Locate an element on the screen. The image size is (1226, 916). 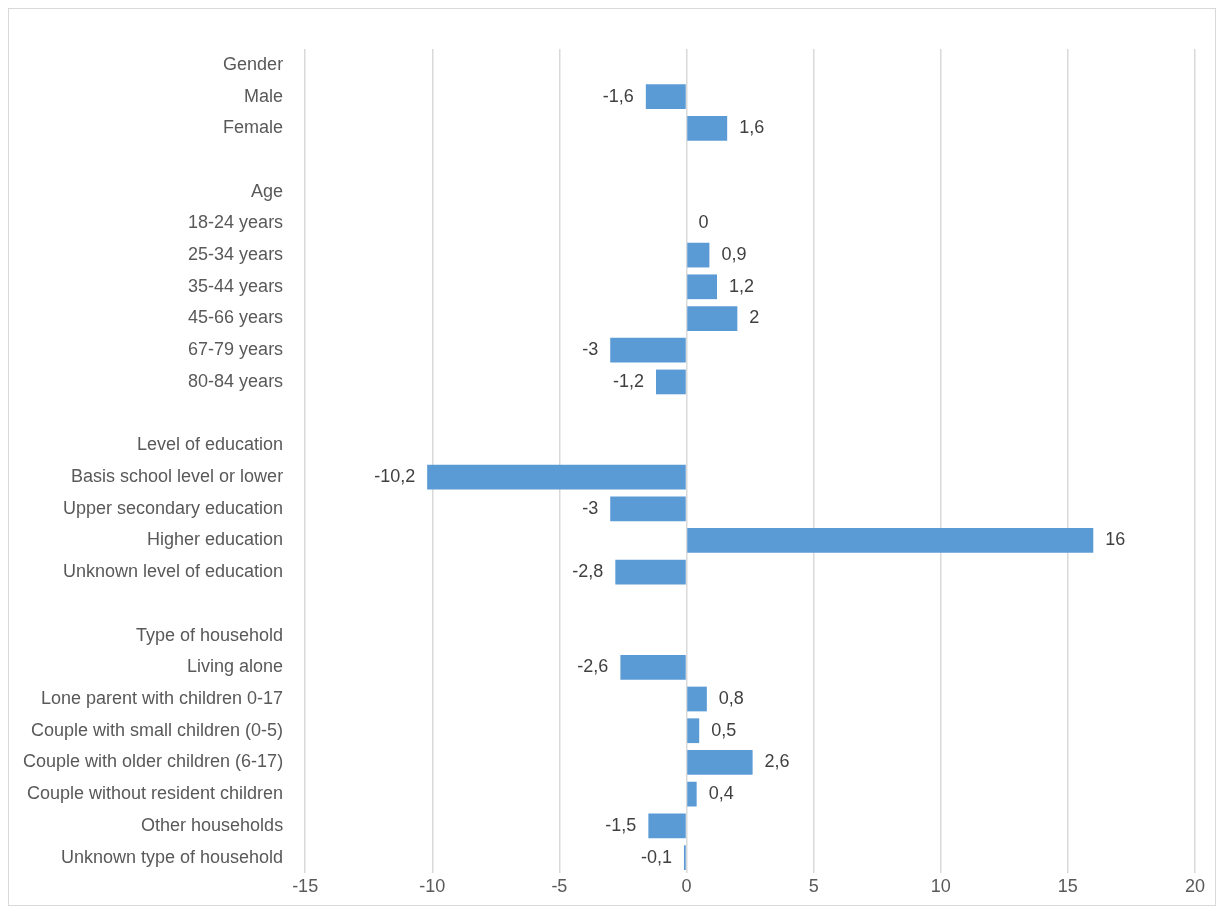
y-tick-label: Unknown type of household is located at coordinates (172, 856).